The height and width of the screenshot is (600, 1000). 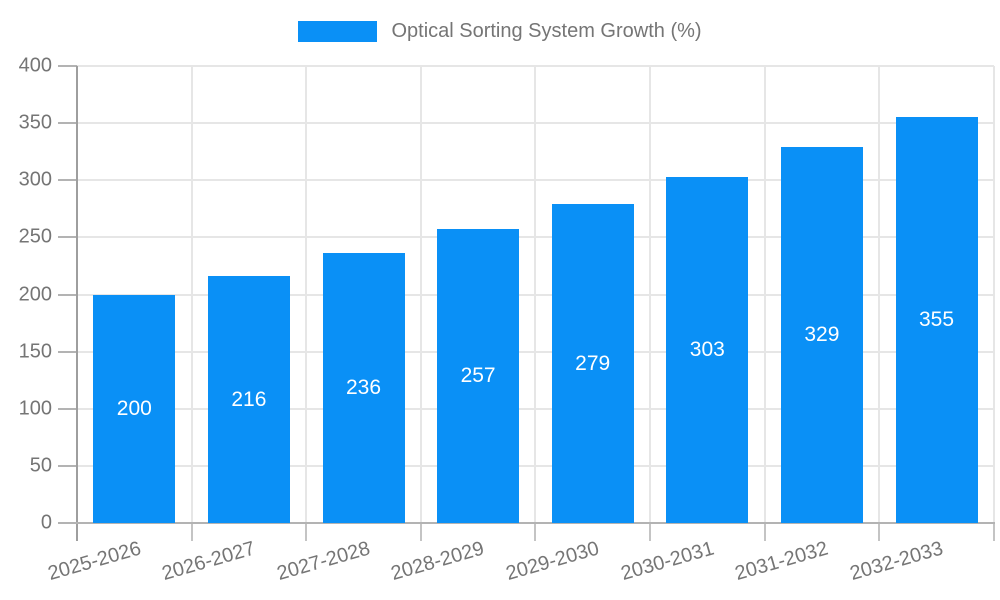 I want to click on bar-value-label: 355, so click(x=936, y=320).